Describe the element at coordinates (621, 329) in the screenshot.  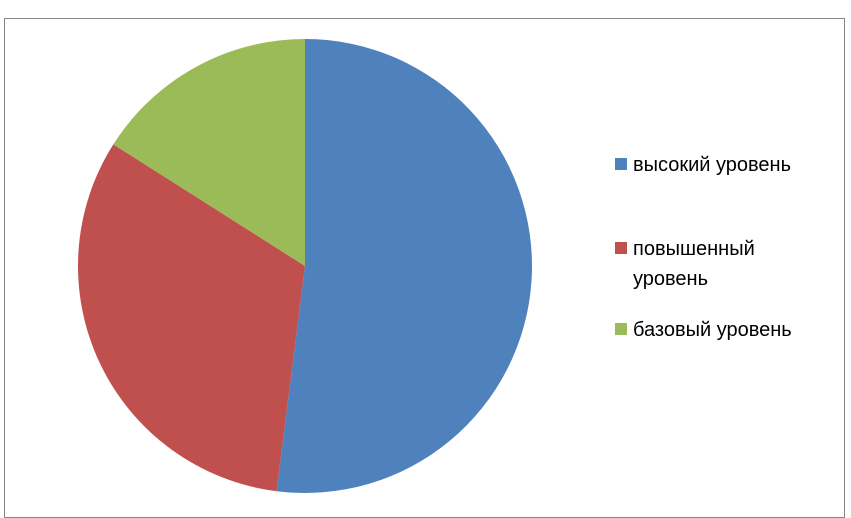
I see `legend-swatch-base` at that location.